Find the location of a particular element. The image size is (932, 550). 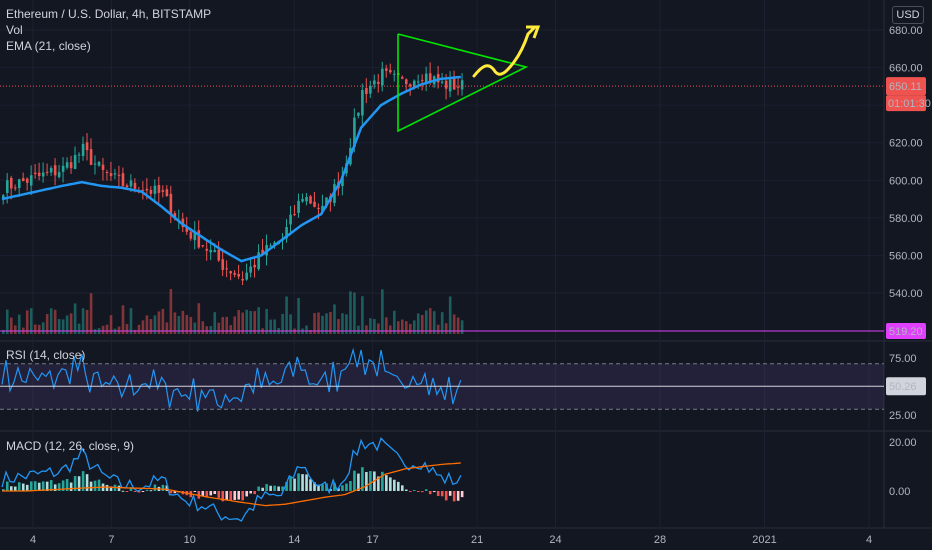

volume-marker-text: 519.20 is located at coordinates (906, 332).